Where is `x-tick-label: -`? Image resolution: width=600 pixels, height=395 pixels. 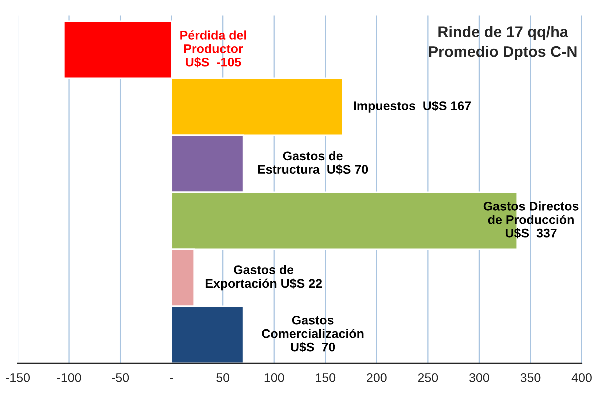 x-tick-label: - is located at coordinates (172, 379).